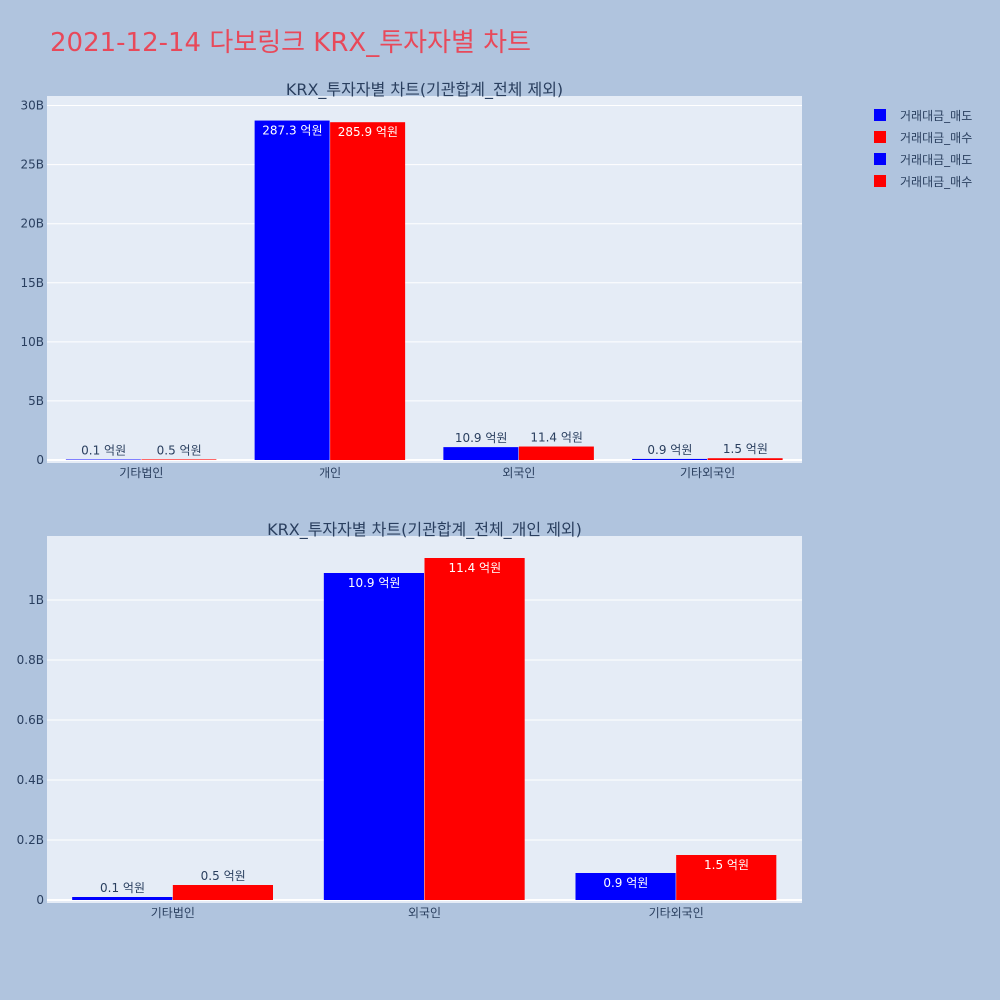 The width and height of the screenshot is (1000, 1000). Describe the element at coordinates (30, 660) in the screenshot. I see `y-tick-label: 0.8B` at that location.